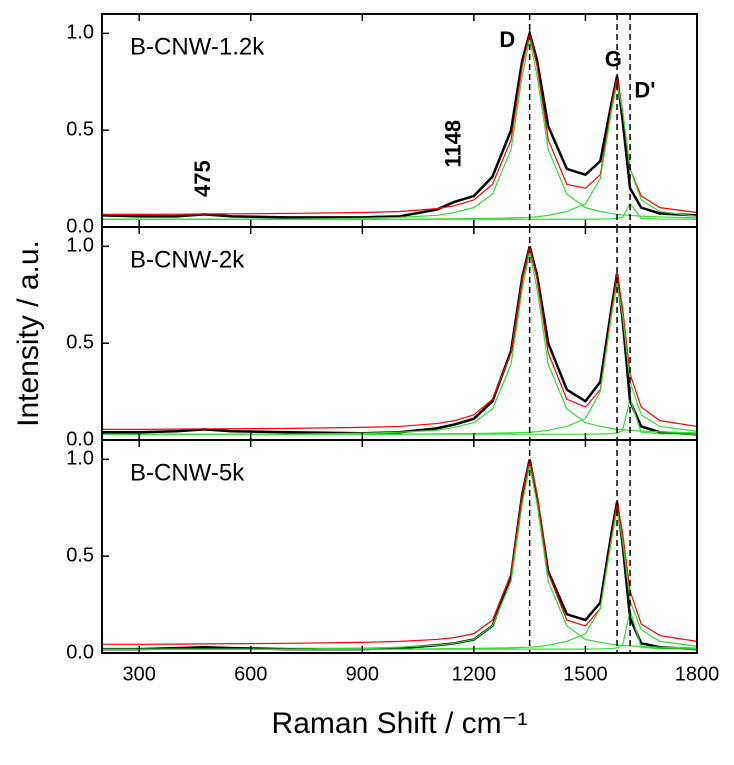 The height and width of the screenshot is (765, 734). What do you see at coordinates (362, 674) in the screenshot?
I see `x-tick-label: 900` at bounding box center [362, 674].